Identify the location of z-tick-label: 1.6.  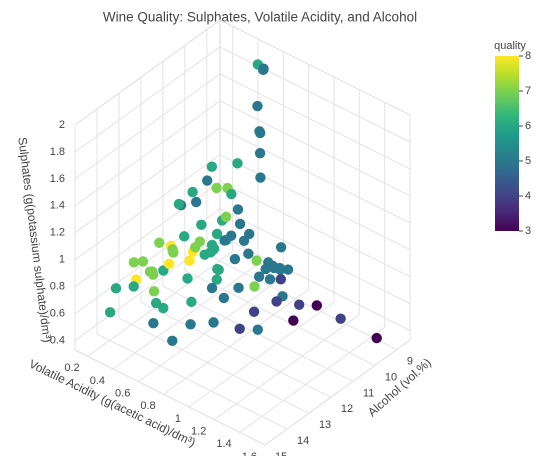
(57, 179).